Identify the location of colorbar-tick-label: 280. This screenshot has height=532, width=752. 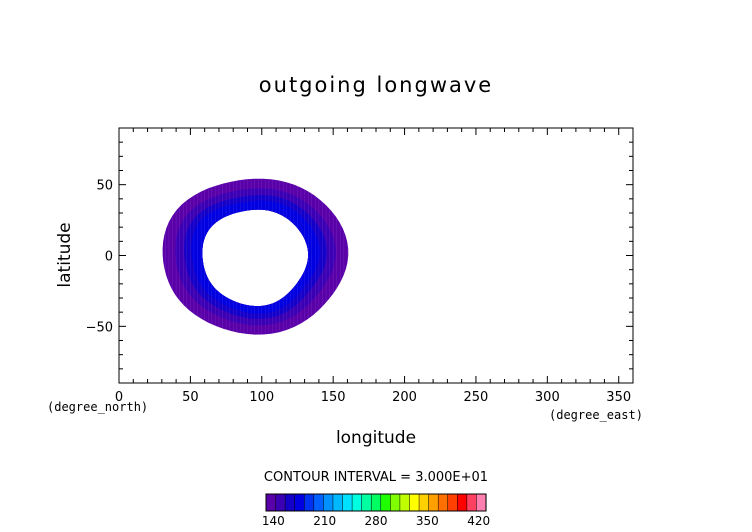
(376, 521).